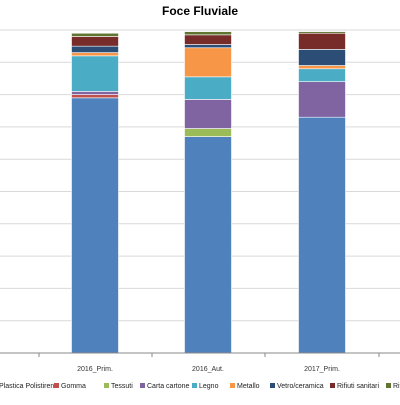 This screenshot has width=400, height=405. What do you see at coordinates (200, 354) in the screenshot?
I see `axes` at bounding box center [200, 354].